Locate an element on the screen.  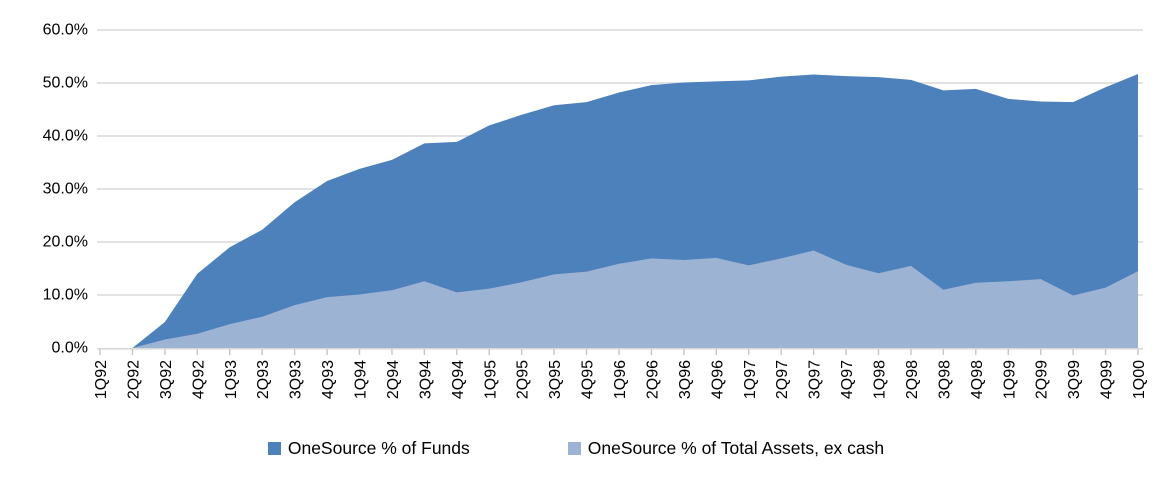
legend-label-total-assets: OneSource % of Total Assets, ex cash is located at coordinates (736, 448).